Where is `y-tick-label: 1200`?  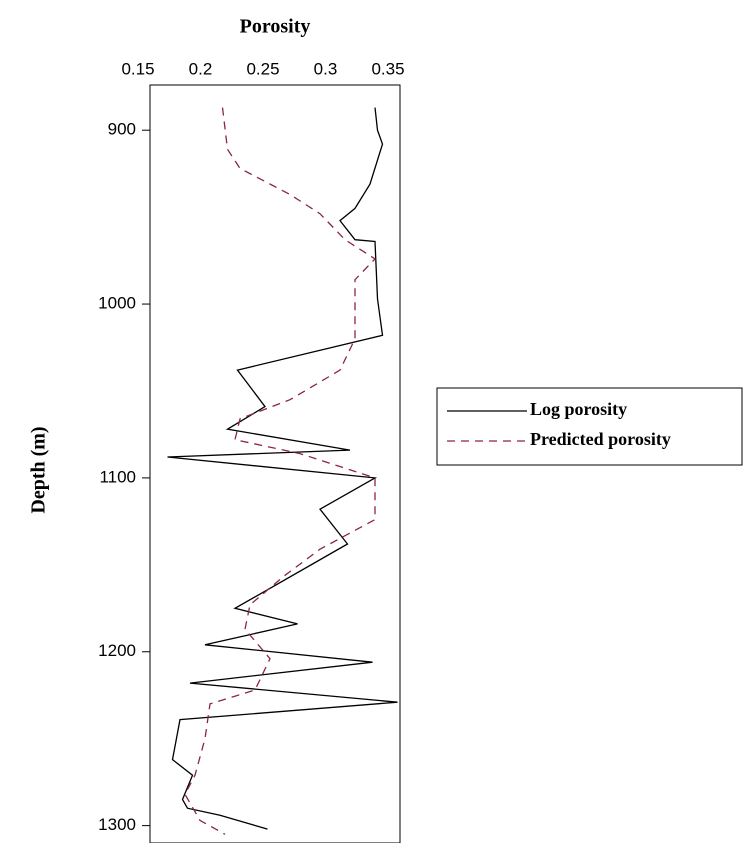
y-tick-label: 1200 is located at coordinates (117, 650).